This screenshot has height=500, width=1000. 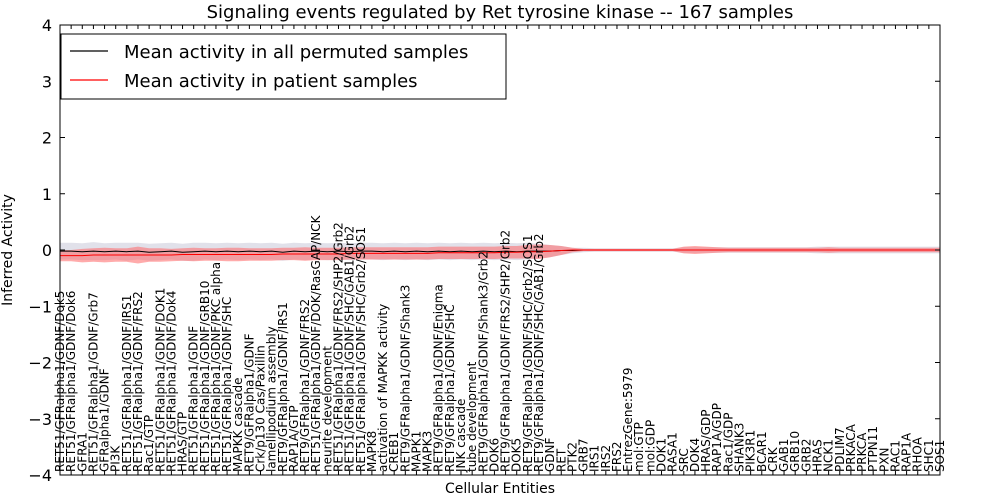 What do you see at coordinates (483, 361) in the screenshot?
I see `x-tick-label: RET9/GFRalpha1/GDNF/Shank3/Grb2` at bounding box center [483, 361].